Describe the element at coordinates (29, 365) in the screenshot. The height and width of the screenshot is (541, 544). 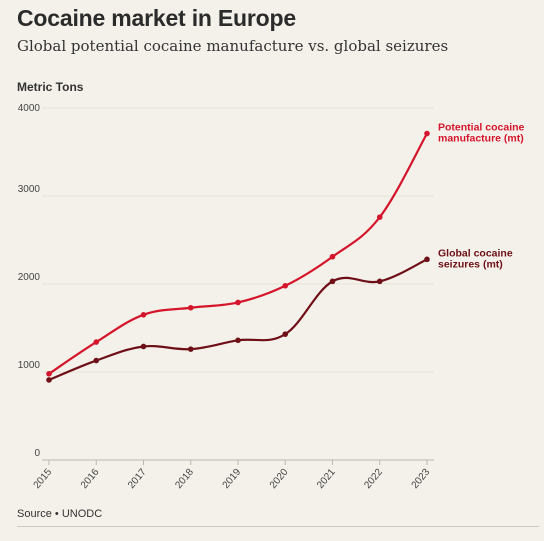
I see `y-tick-label: 1000` at that location.